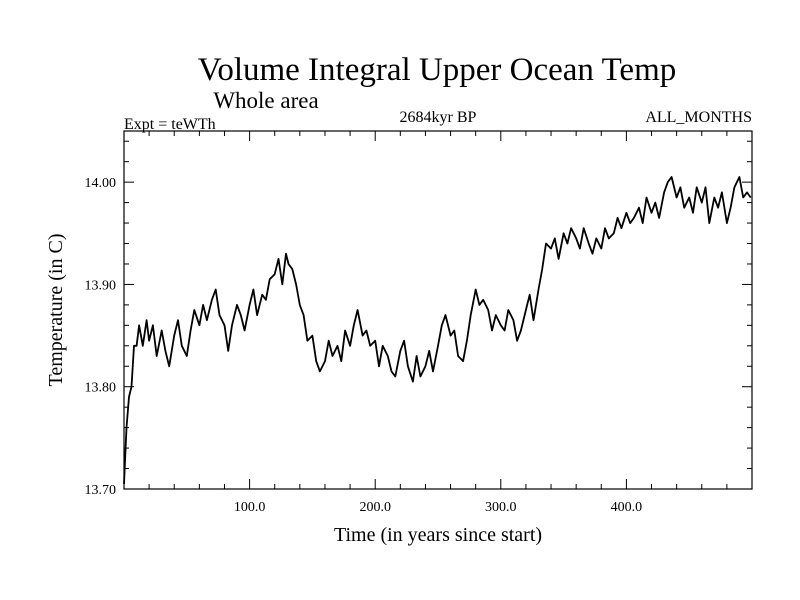 This screenshot has width=800, height=600. What do you see at coordinates (265, 100) in the screenshot?
I see `chart-subtitle: Whole area` at bounding box center [265, 100].